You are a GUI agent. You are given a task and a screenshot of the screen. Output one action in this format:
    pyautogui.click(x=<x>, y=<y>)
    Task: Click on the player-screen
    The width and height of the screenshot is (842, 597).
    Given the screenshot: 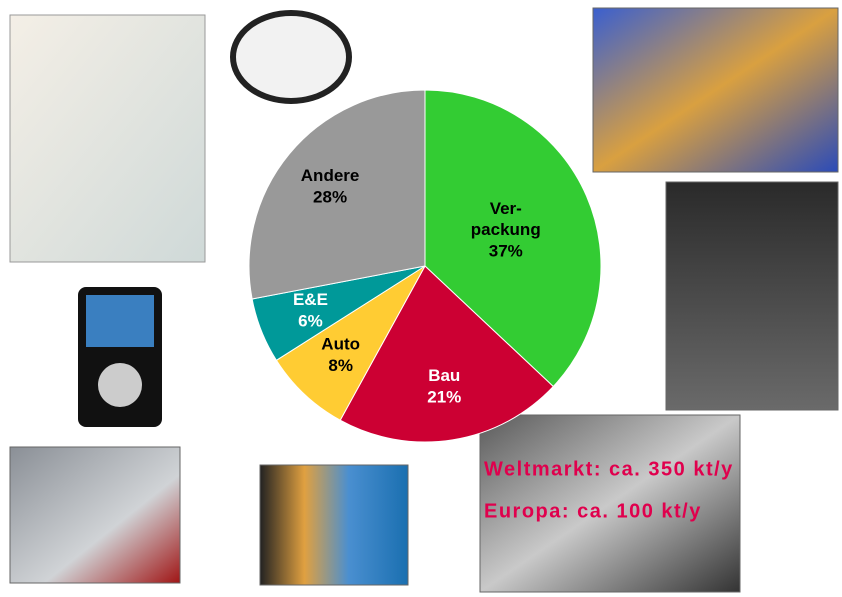 What is the action you would take?
    pyautogui.click(x=120, y=321)
    